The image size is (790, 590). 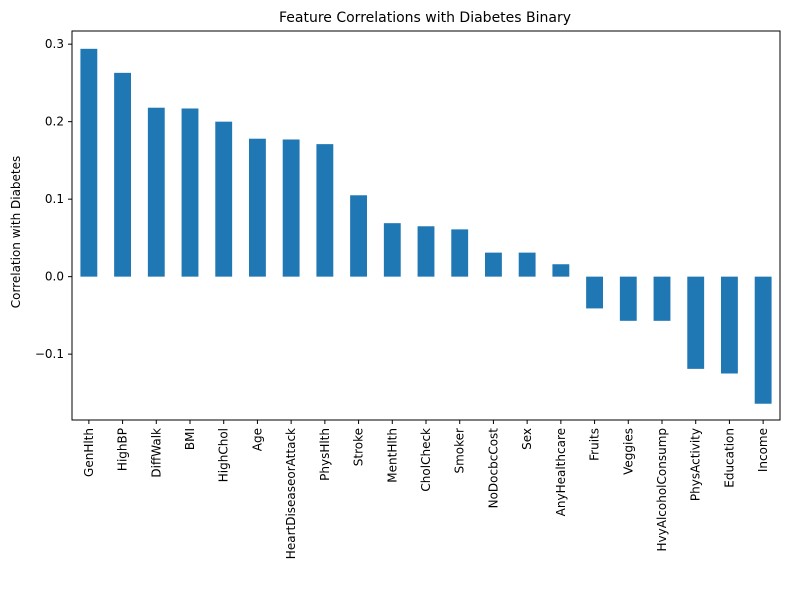 I want to click on x-tick-label: NoDocbcCost, so click(x=493, y=468).